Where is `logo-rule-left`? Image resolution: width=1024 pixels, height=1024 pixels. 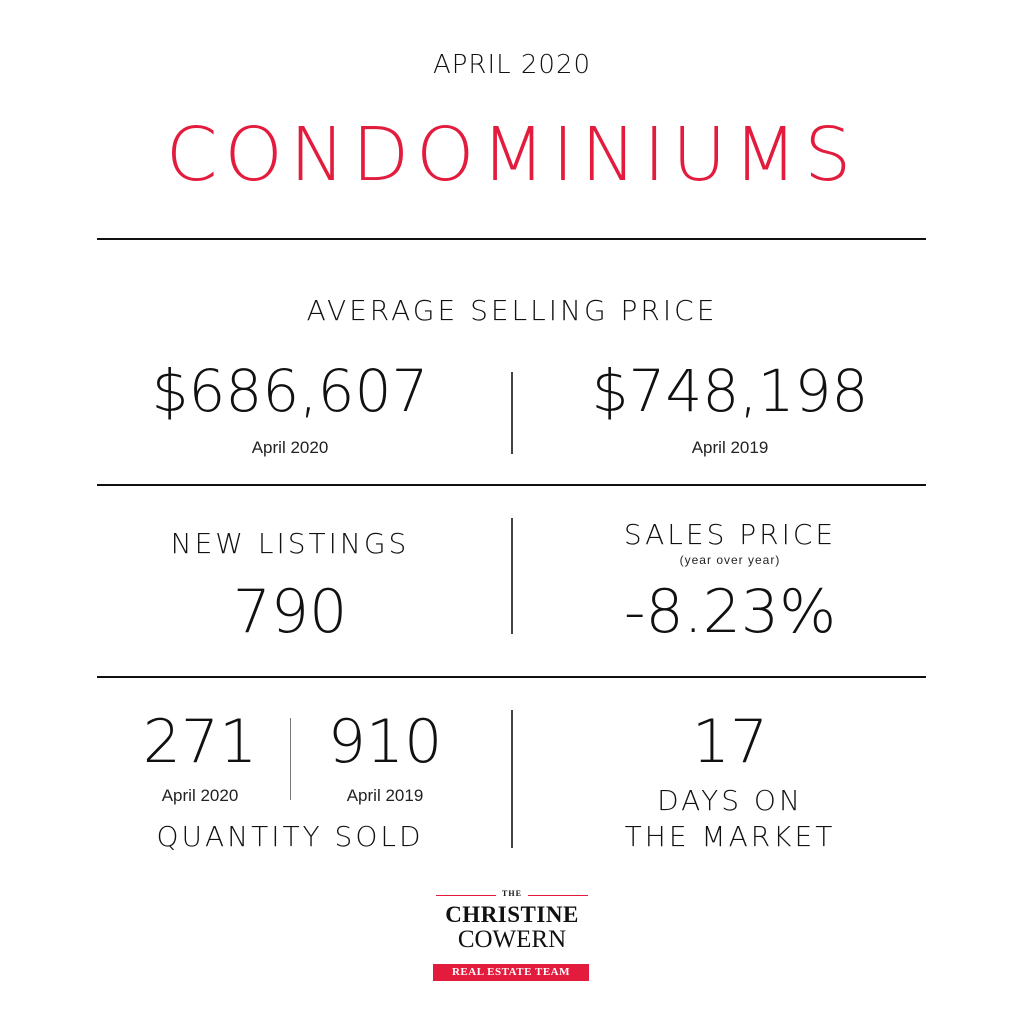 logo-rule-left is located at coordinates (466, 895).